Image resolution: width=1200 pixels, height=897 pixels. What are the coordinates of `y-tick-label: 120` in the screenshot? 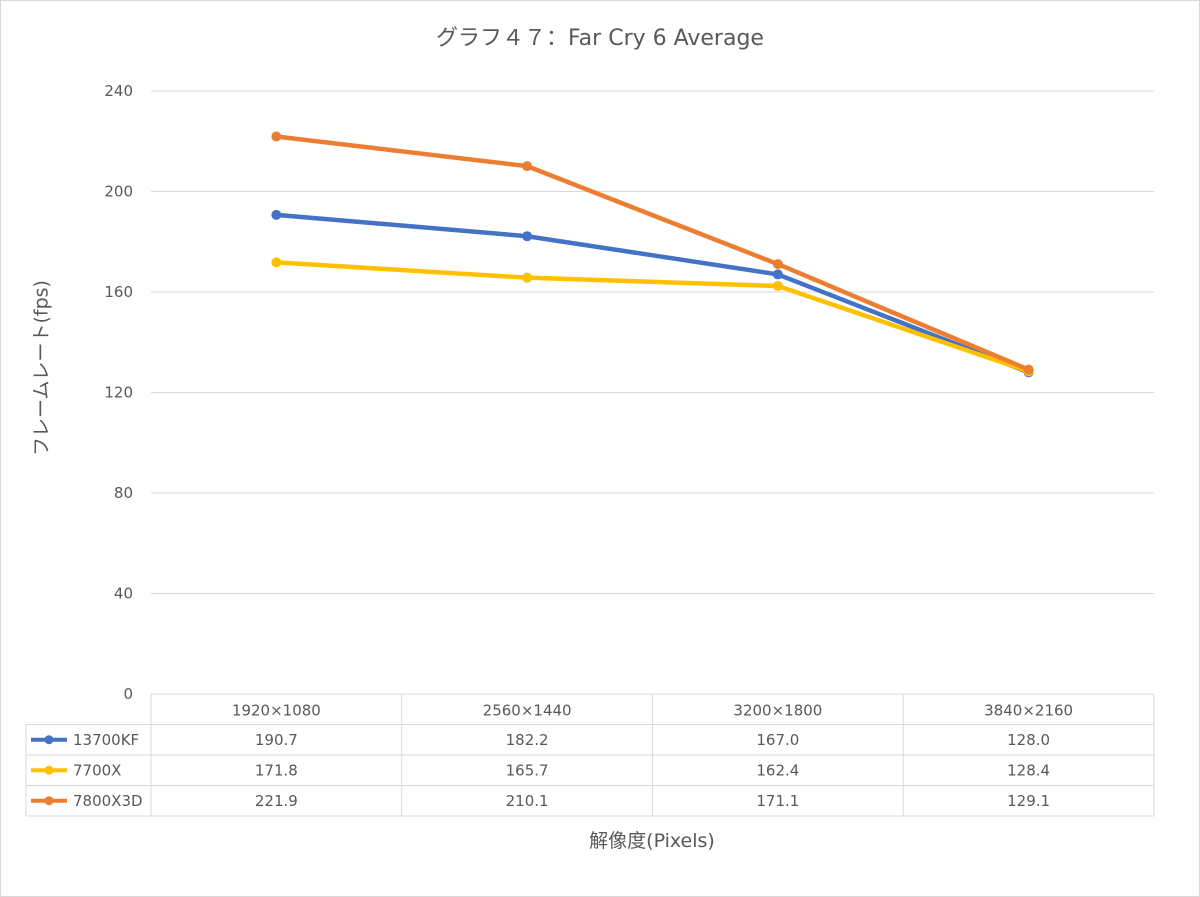 It's located at (118, 393).